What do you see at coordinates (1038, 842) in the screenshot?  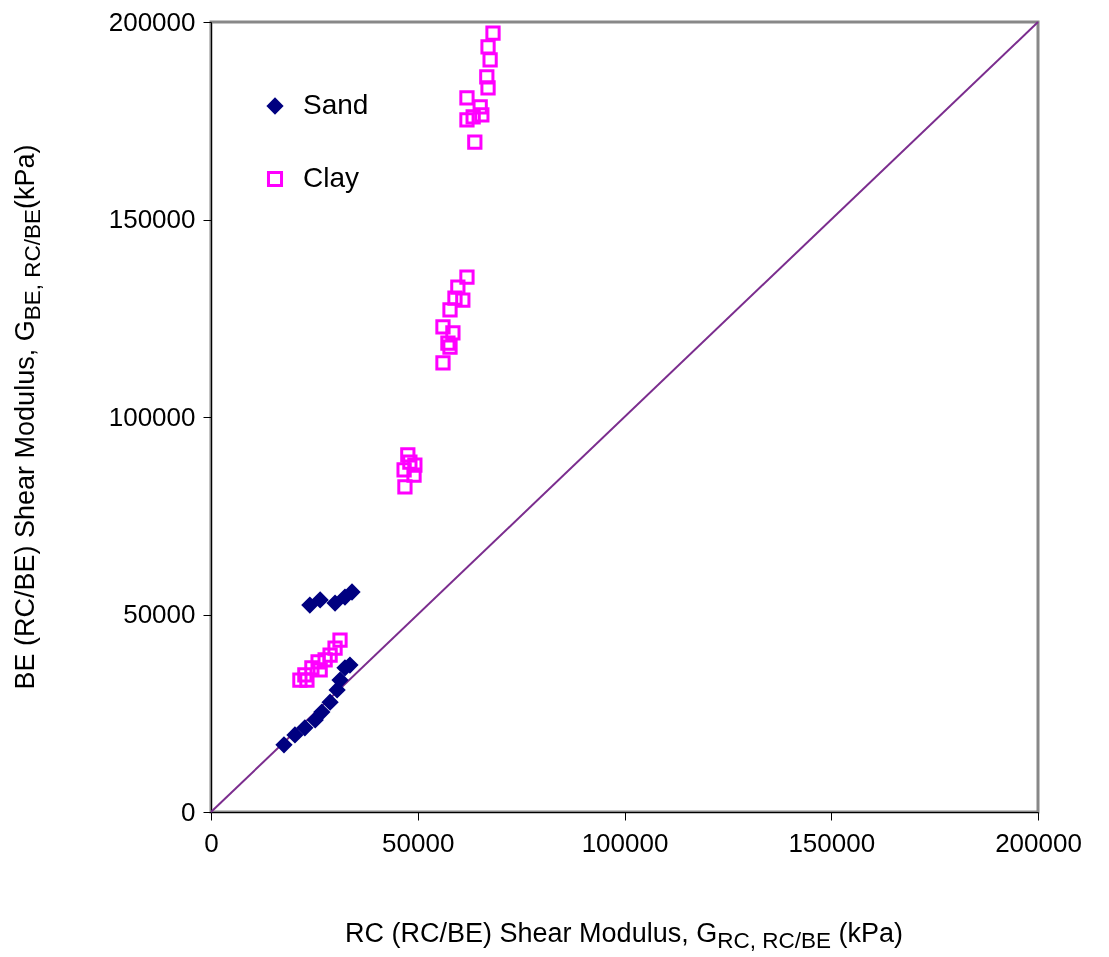 I see `x-tick-label: 200000` at bounding box center [1038, 842].